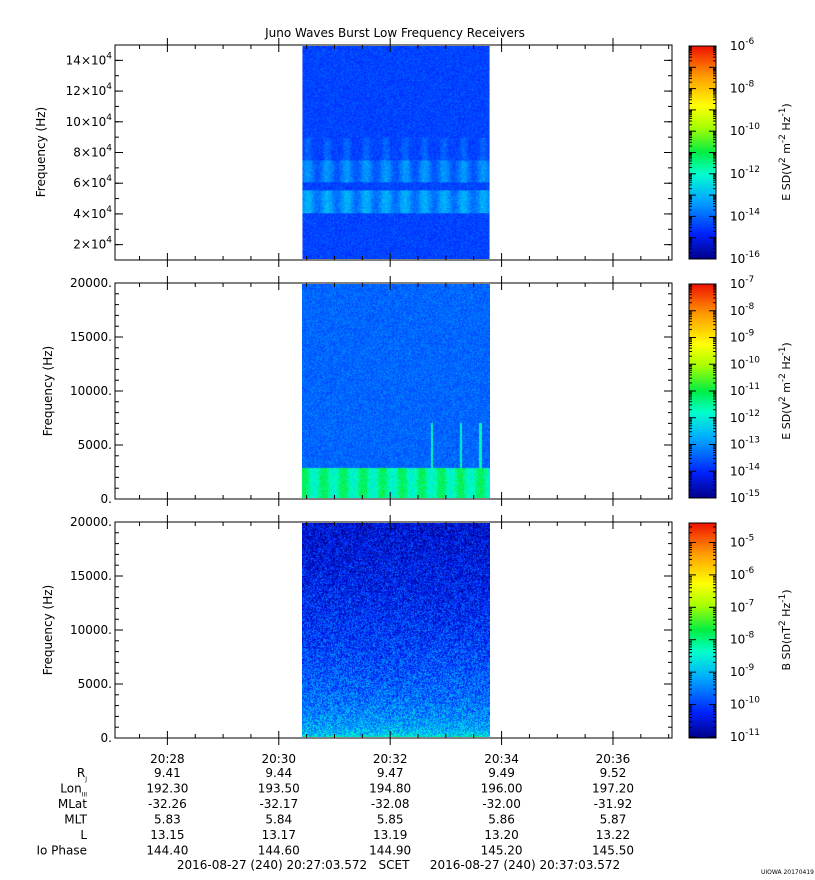 The image size is (815, 880). I want to click on footer-scet-label: SCET, so click(395, 865).